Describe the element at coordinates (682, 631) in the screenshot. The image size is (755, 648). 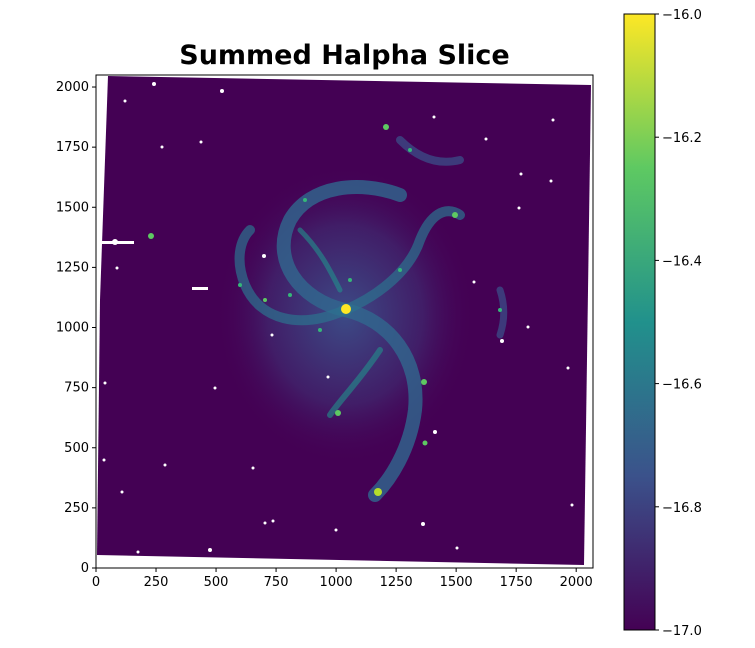
I see `colorbar-tick-label: −17.0` at that location.